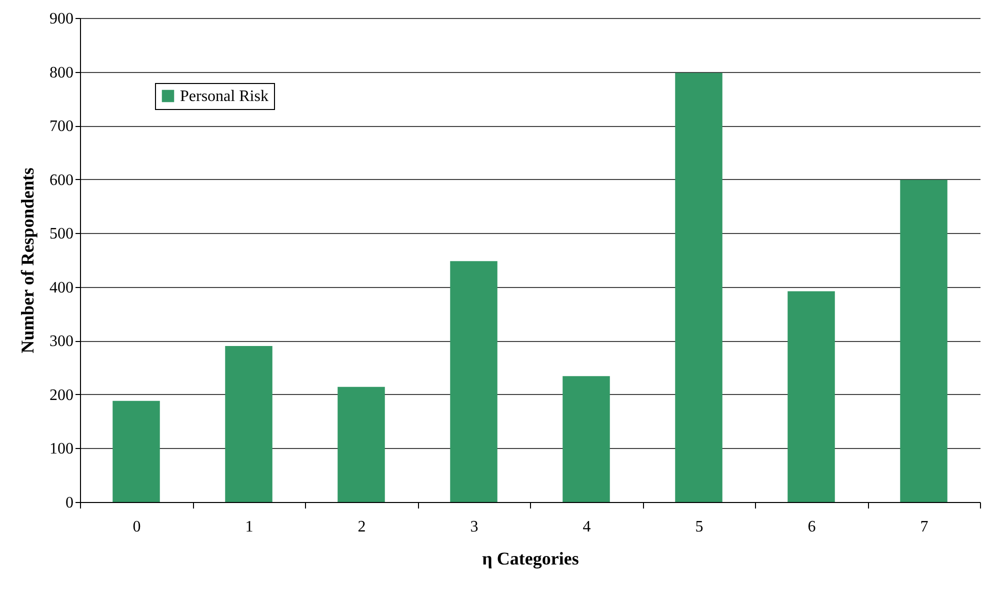 The image size is (986, 589). I want to click on x-tick-label: 0, so click(136, 527).